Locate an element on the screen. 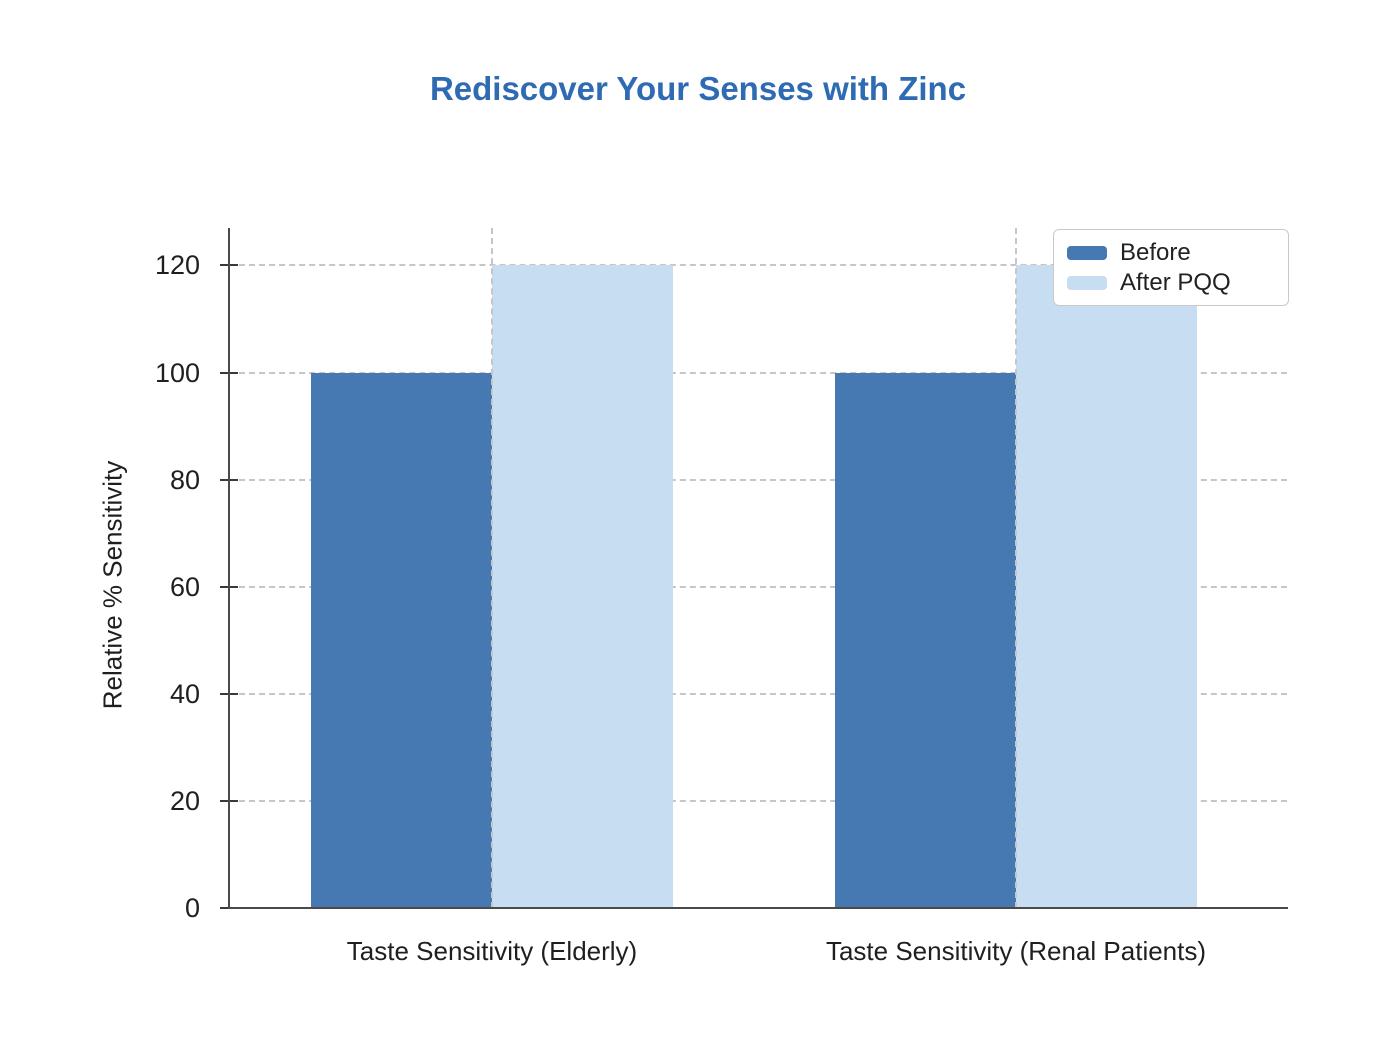 The image size is (1396, 1044). legend-label-before: Before is located at coordinates (1155, 252).